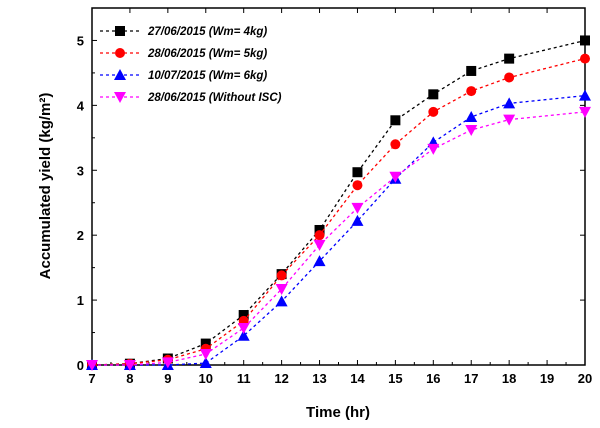 This screenshot has height=428, width=600. I want to click on x-tick-label: 20, so click(585, 378).